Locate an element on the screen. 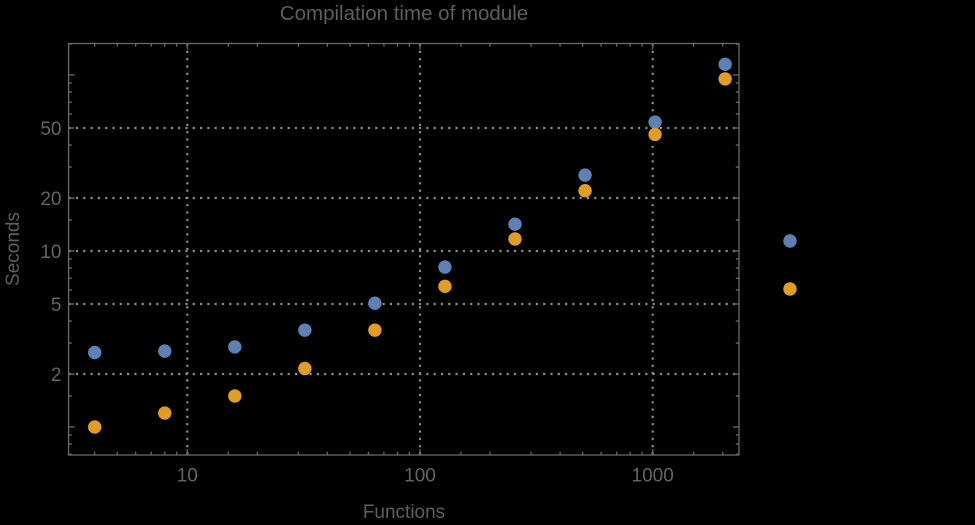 The width and height of the screenshot is (975, 525). chart-title: Compilation time of module is located at coordinates (404, 13).